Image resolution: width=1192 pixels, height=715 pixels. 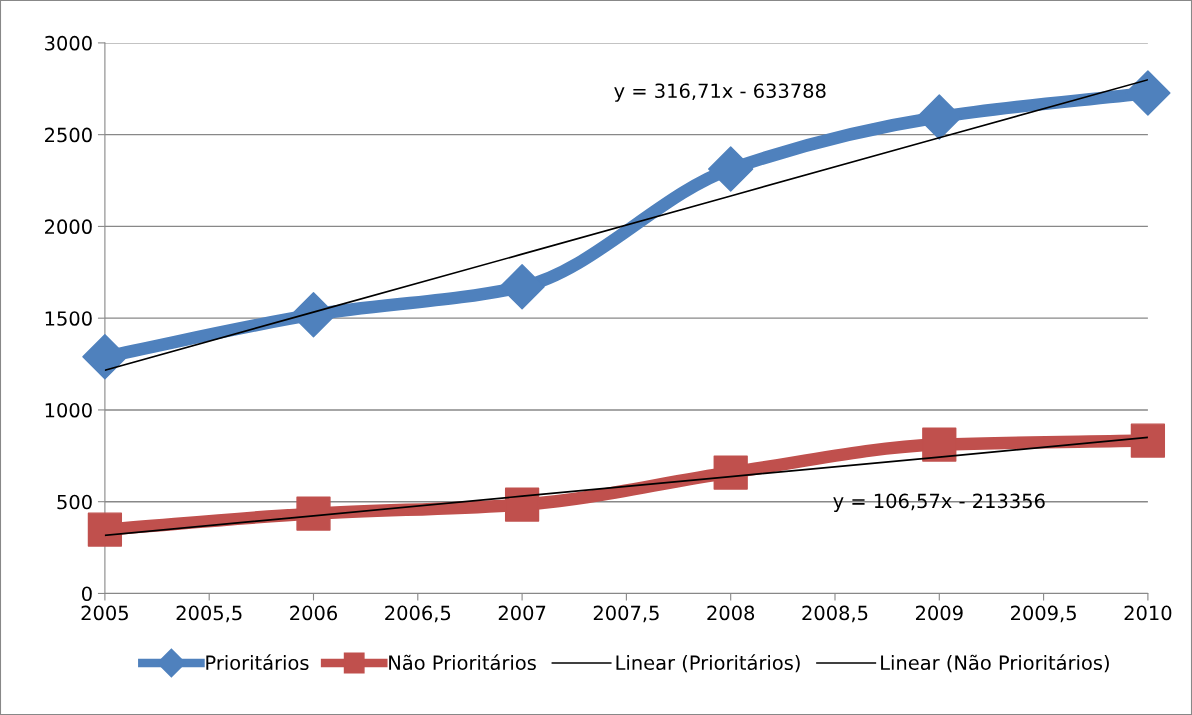 What do you see at coordinates (68, 318) in the screenshot?
I see `y-tick-label: 1500` at bounding box center [68, 318].